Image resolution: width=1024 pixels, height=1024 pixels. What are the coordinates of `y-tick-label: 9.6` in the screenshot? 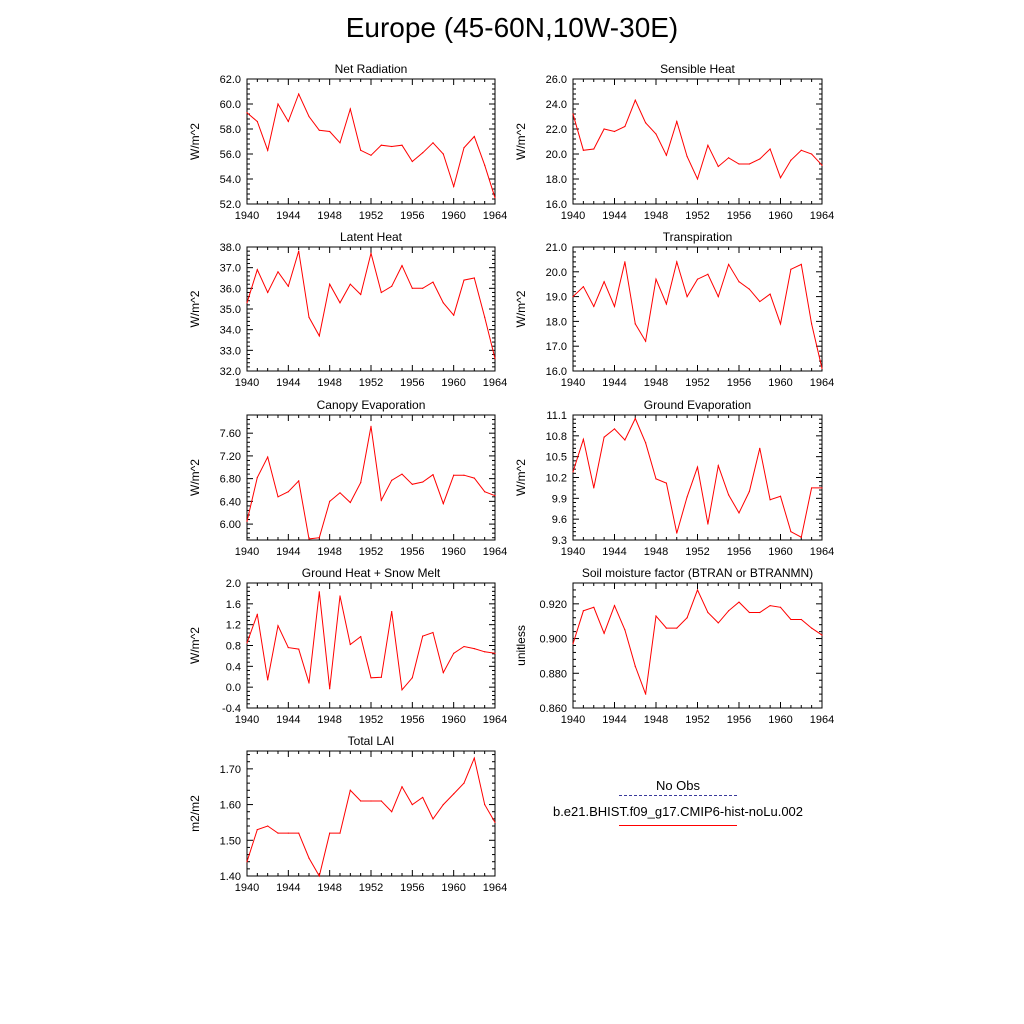 It's located at (559, 520).